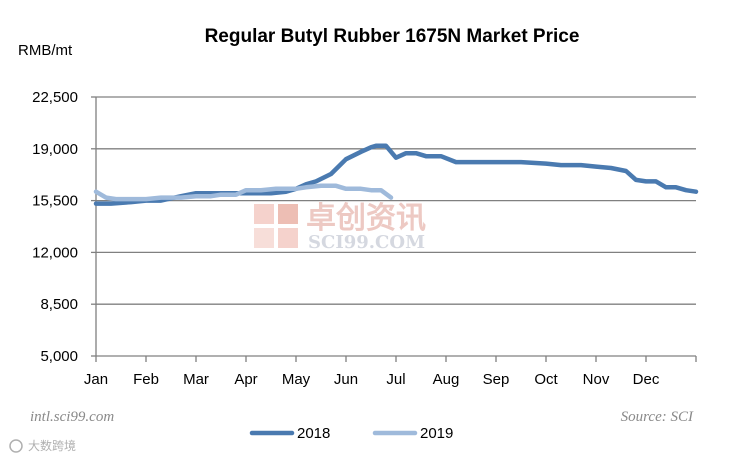 Image resolution: width=746 pixels, height=460 pixels. Describe the element at coordinates (245, 379) in the screenshot. I see `x-tick-label: Apr` at that location.